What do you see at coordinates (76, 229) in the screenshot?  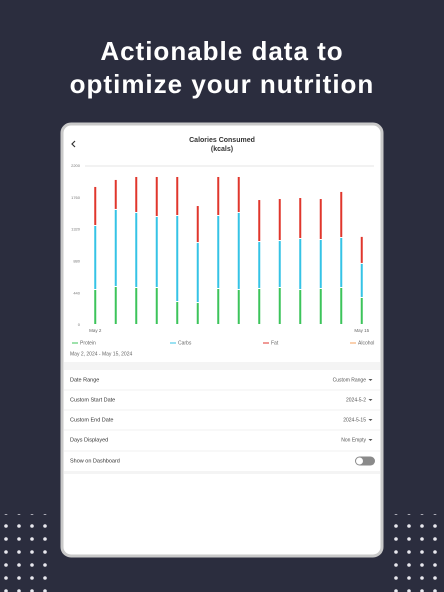 I see `y-tick-label: 1320` at bounding box center [76, 229].